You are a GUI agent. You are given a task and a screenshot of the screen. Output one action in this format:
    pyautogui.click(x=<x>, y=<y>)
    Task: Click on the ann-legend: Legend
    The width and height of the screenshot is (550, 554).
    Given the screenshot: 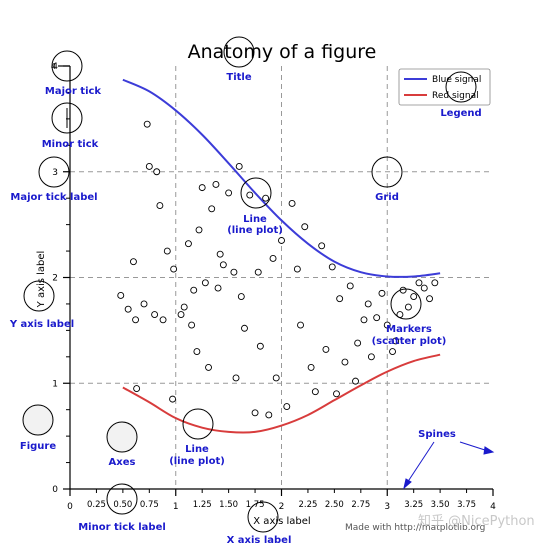 What is the action you would take?
    pyautogui.click(x=460, y=113)
    